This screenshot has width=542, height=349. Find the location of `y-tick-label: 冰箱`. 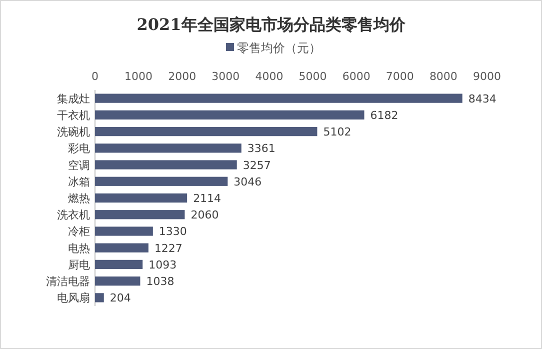

y-tick-label: 冰箱 is located at coordinates (79, 181).